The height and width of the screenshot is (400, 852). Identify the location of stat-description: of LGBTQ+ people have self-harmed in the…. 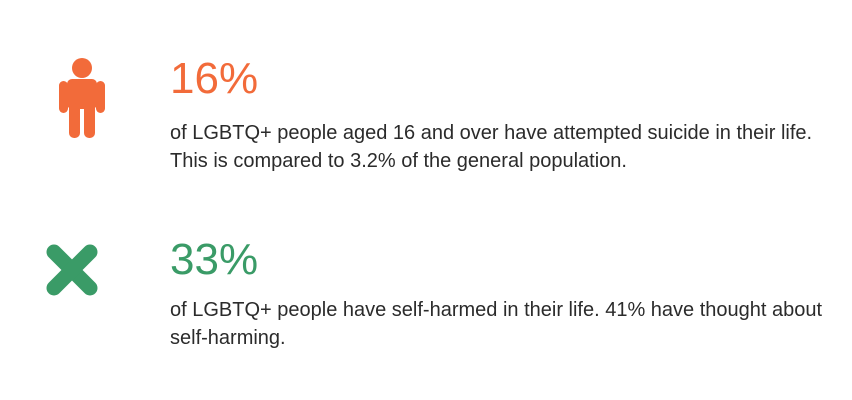
(496, 324).